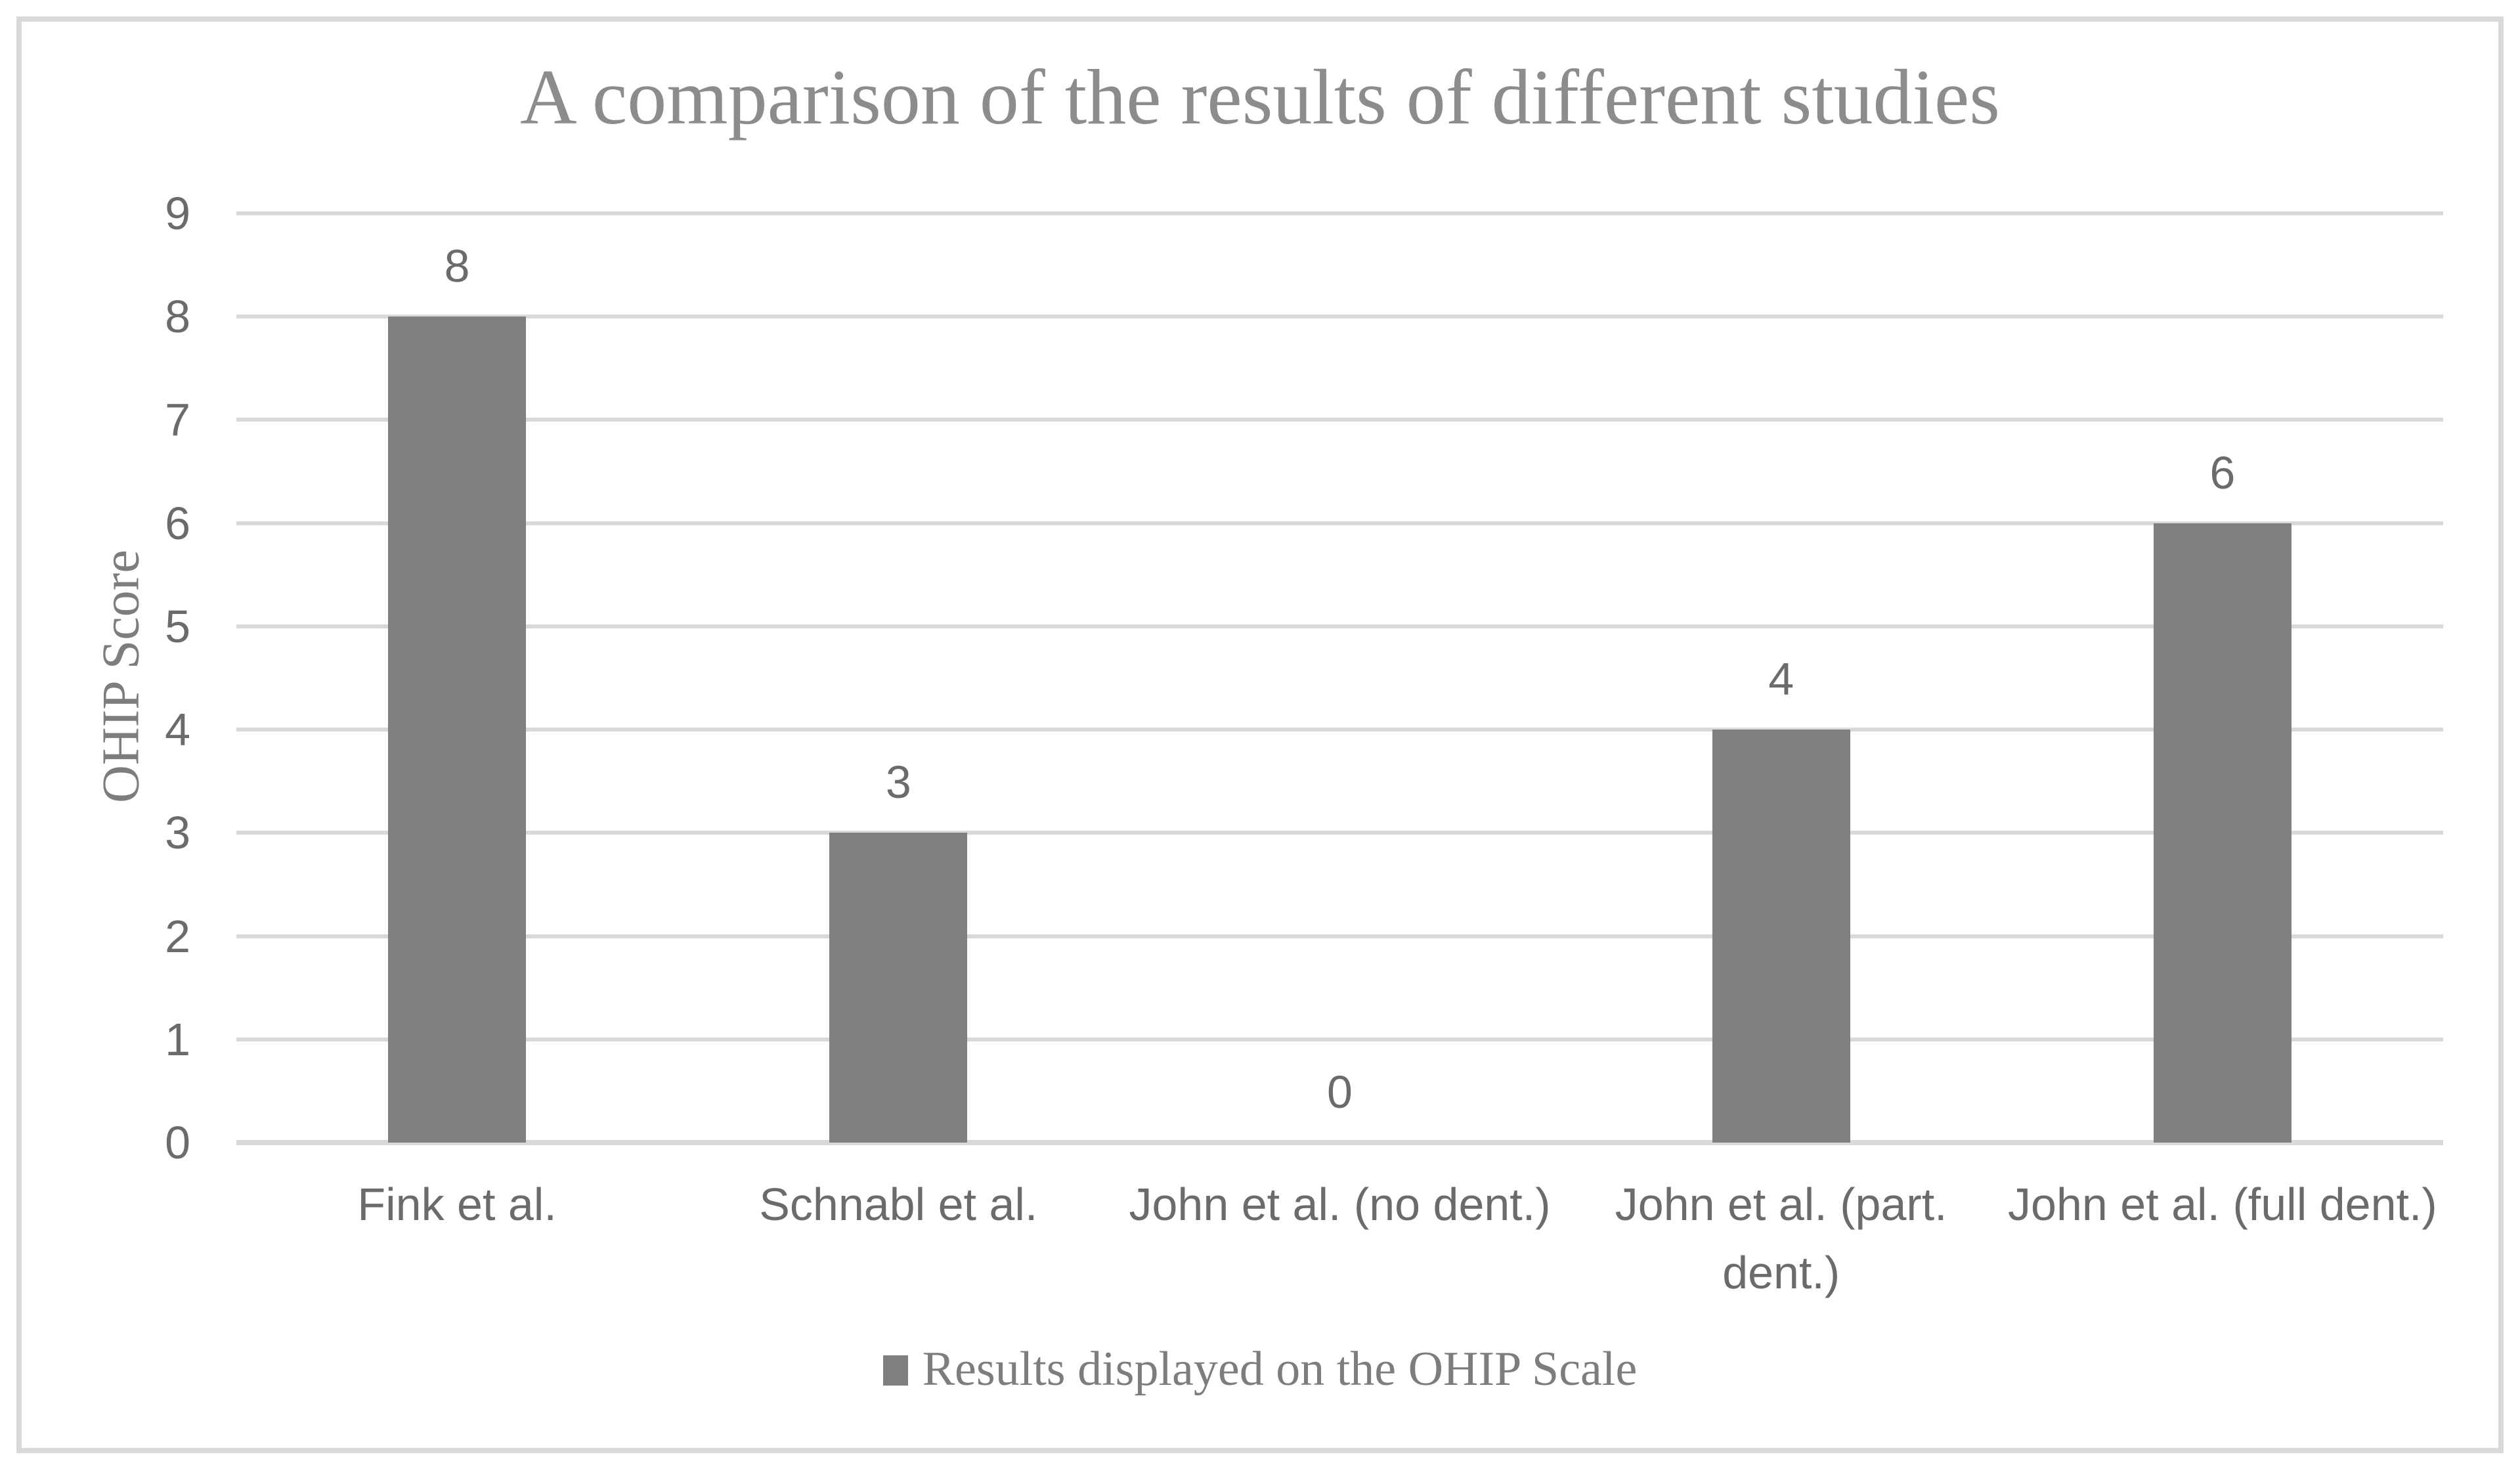 The height and width of the screenshot is (1465, 2520). I want to click on y-tick-label: 6, so click(178, 523).